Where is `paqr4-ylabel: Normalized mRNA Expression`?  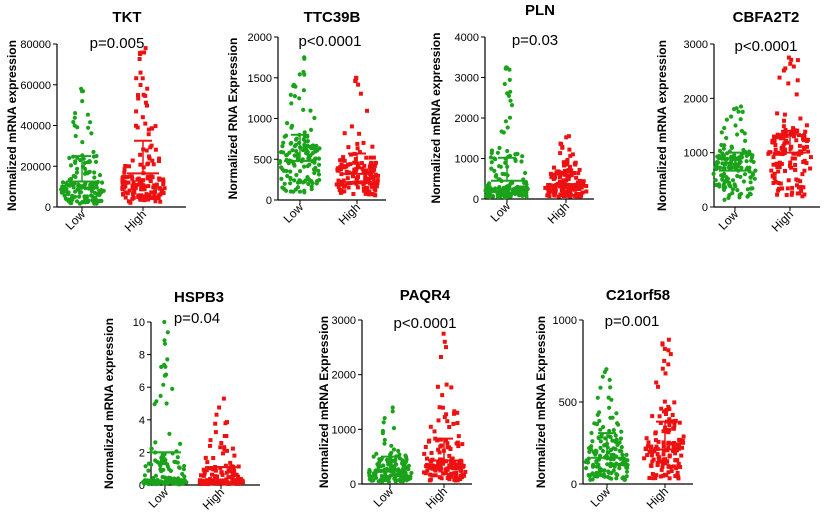 paqr4-ylabel: Normalized mRNA Expression is located at coordinates (324, 402).